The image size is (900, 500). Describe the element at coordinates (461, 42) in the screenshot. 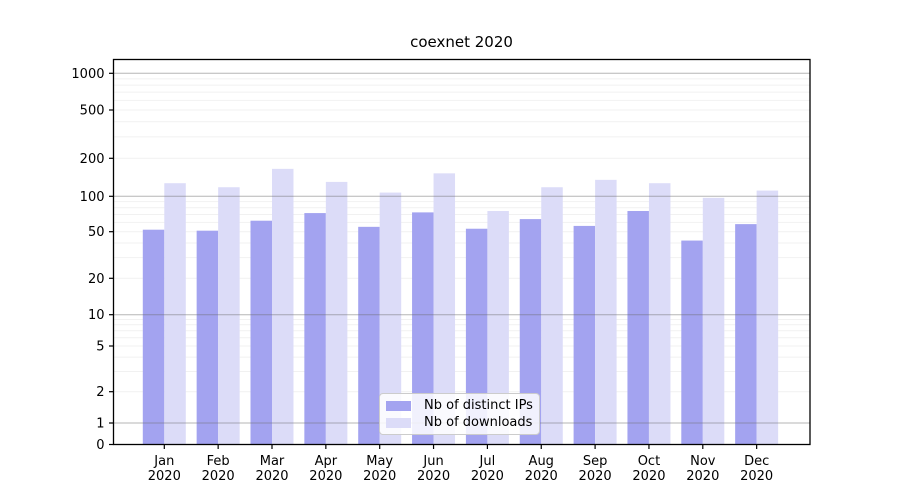

I see `chart-title: coexnet 2020` at that location.